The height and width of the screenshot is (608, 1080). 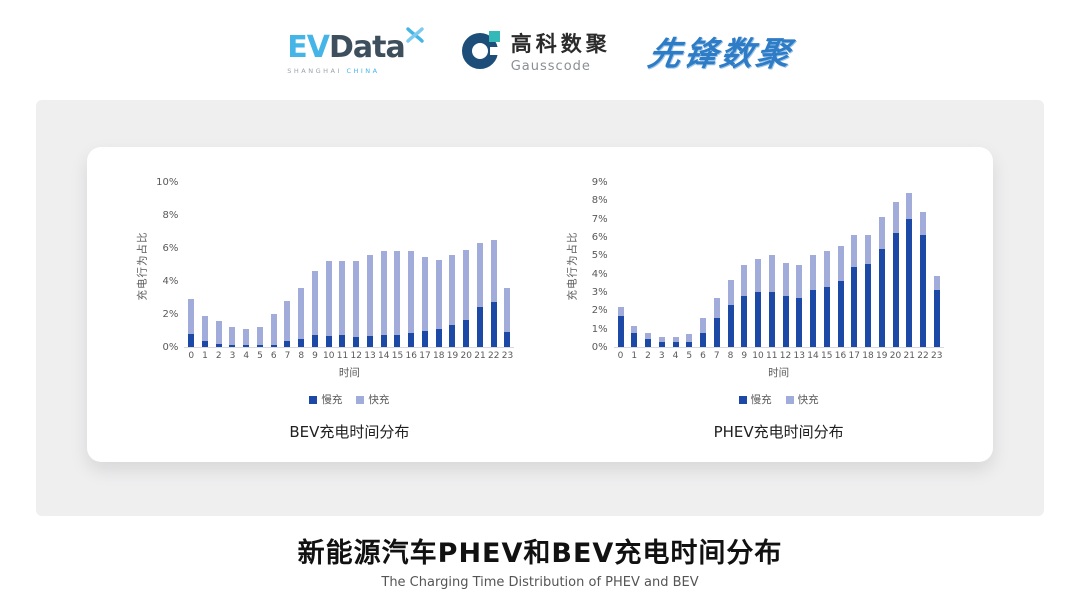 I want to click on bev-y-axis: 0% 2% 4% 6% 8% 10%, so click(x=167, y=265).